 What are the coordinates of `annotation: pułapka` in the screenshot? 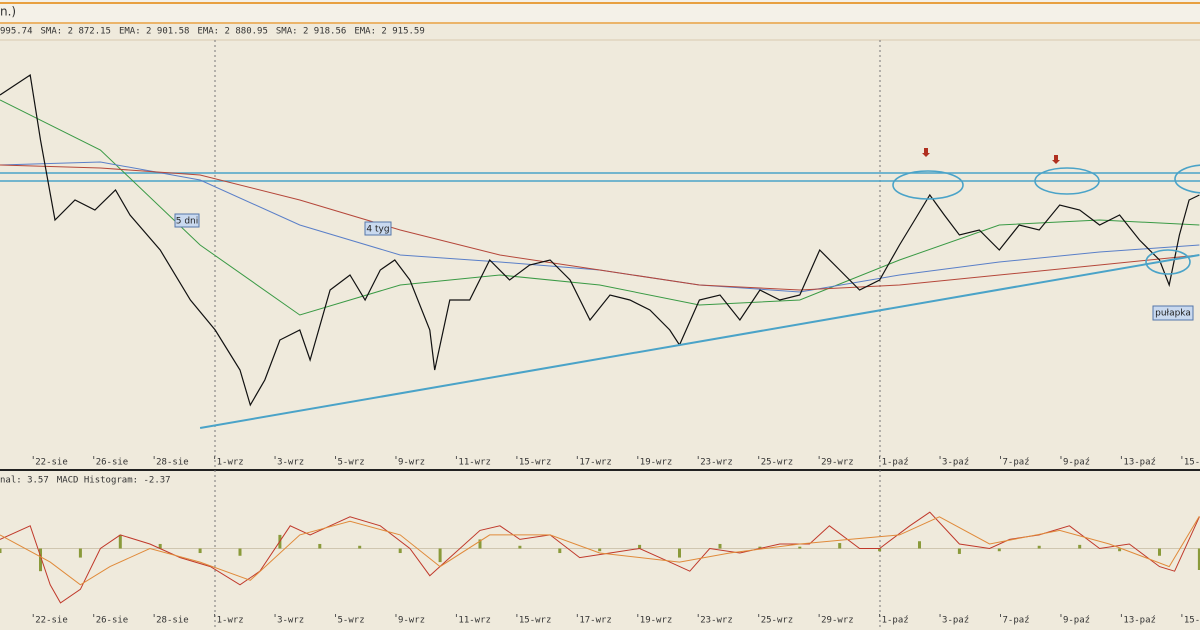 It's located at (1173, 314).